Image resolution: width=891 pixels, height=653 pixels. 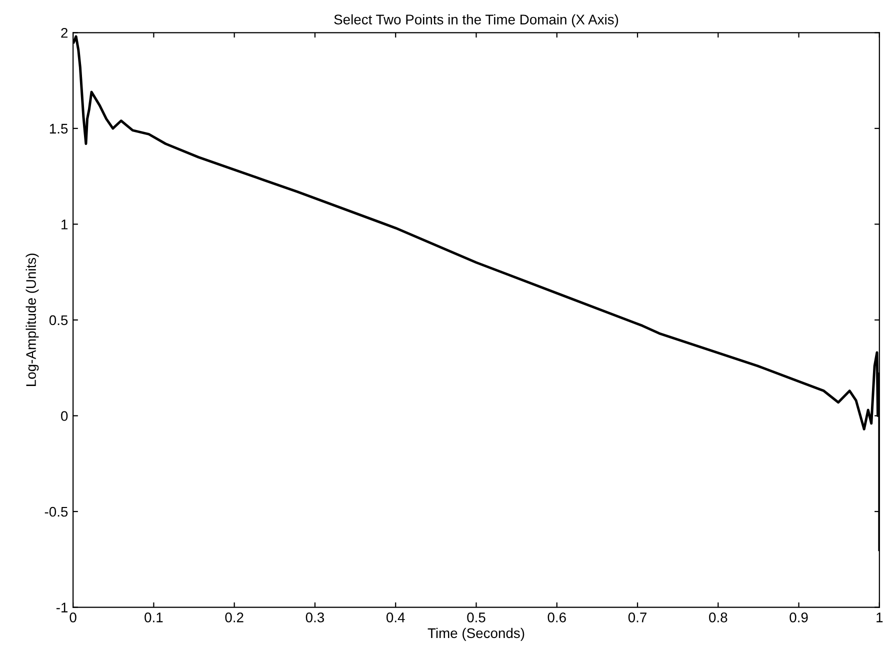 What do you see at coordinates (879, 617) in the screenshot?
I see `x-tick-label: 1` at bounding box center [879, 617].